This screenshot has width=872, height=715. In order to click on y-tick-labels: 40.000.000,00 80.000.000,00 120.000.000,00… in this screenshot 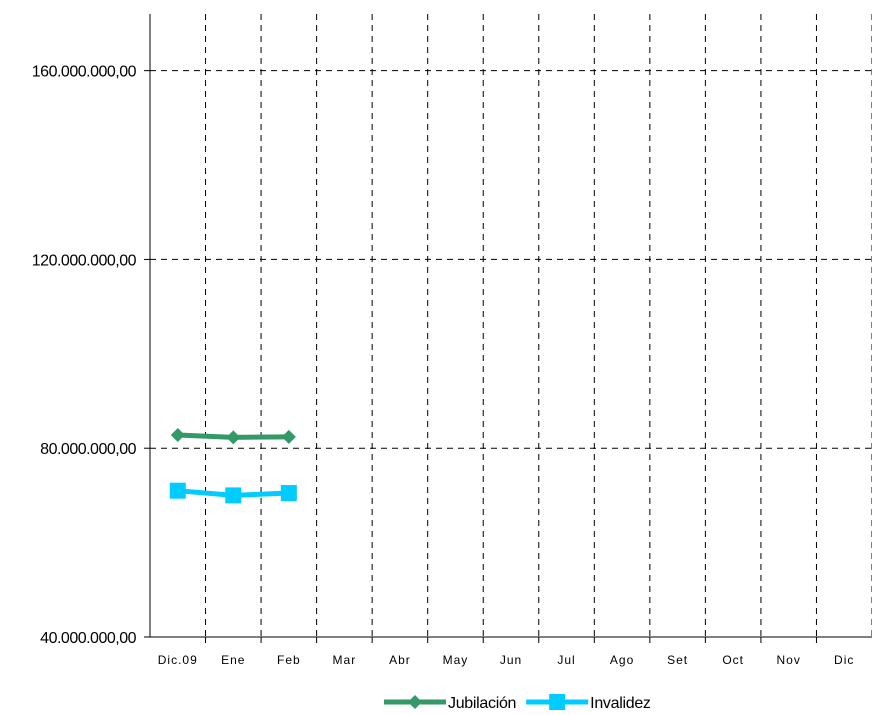, I will do `click(84, 355)`.